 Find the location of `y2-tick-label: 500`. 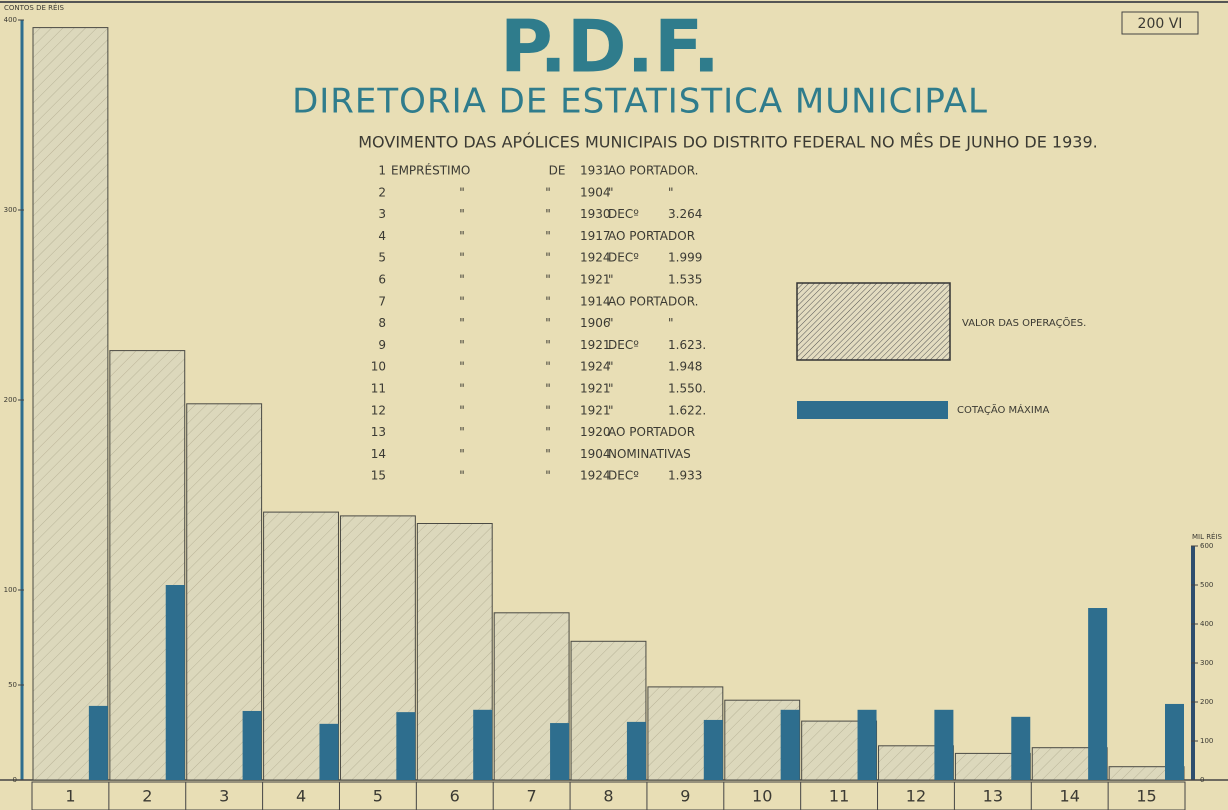

y2-tick-label: 500 is located at coordinates (1206, 585).